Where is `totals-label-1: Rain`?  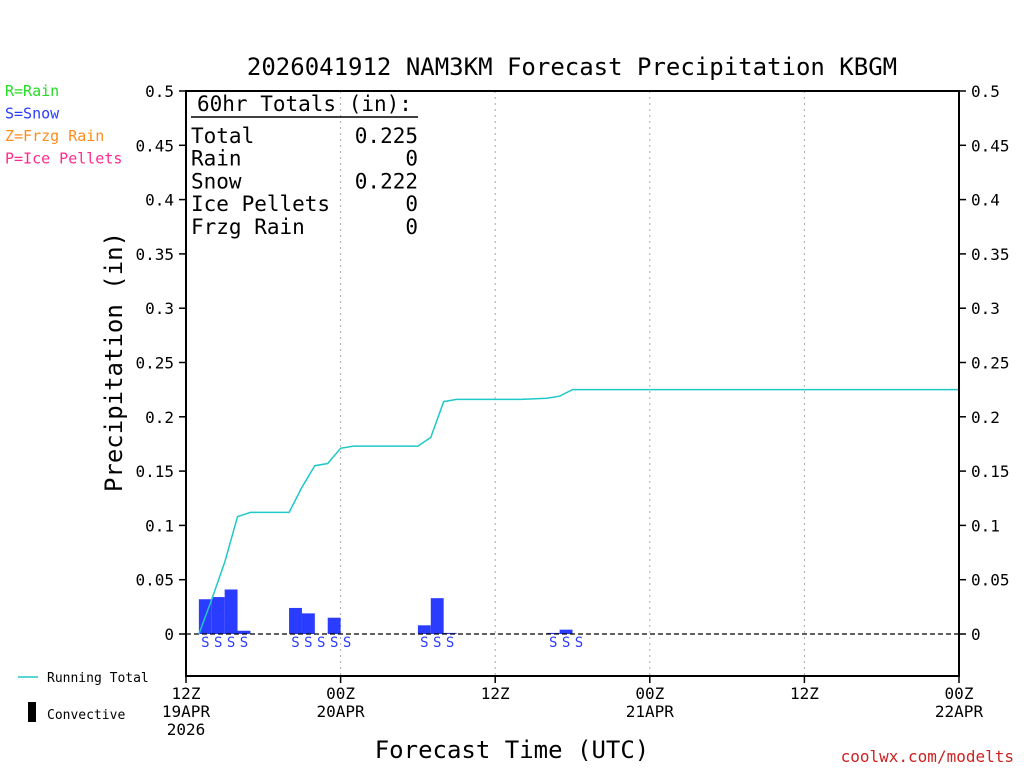 totals-label-1: Rain is located at coordinates (216, 159).